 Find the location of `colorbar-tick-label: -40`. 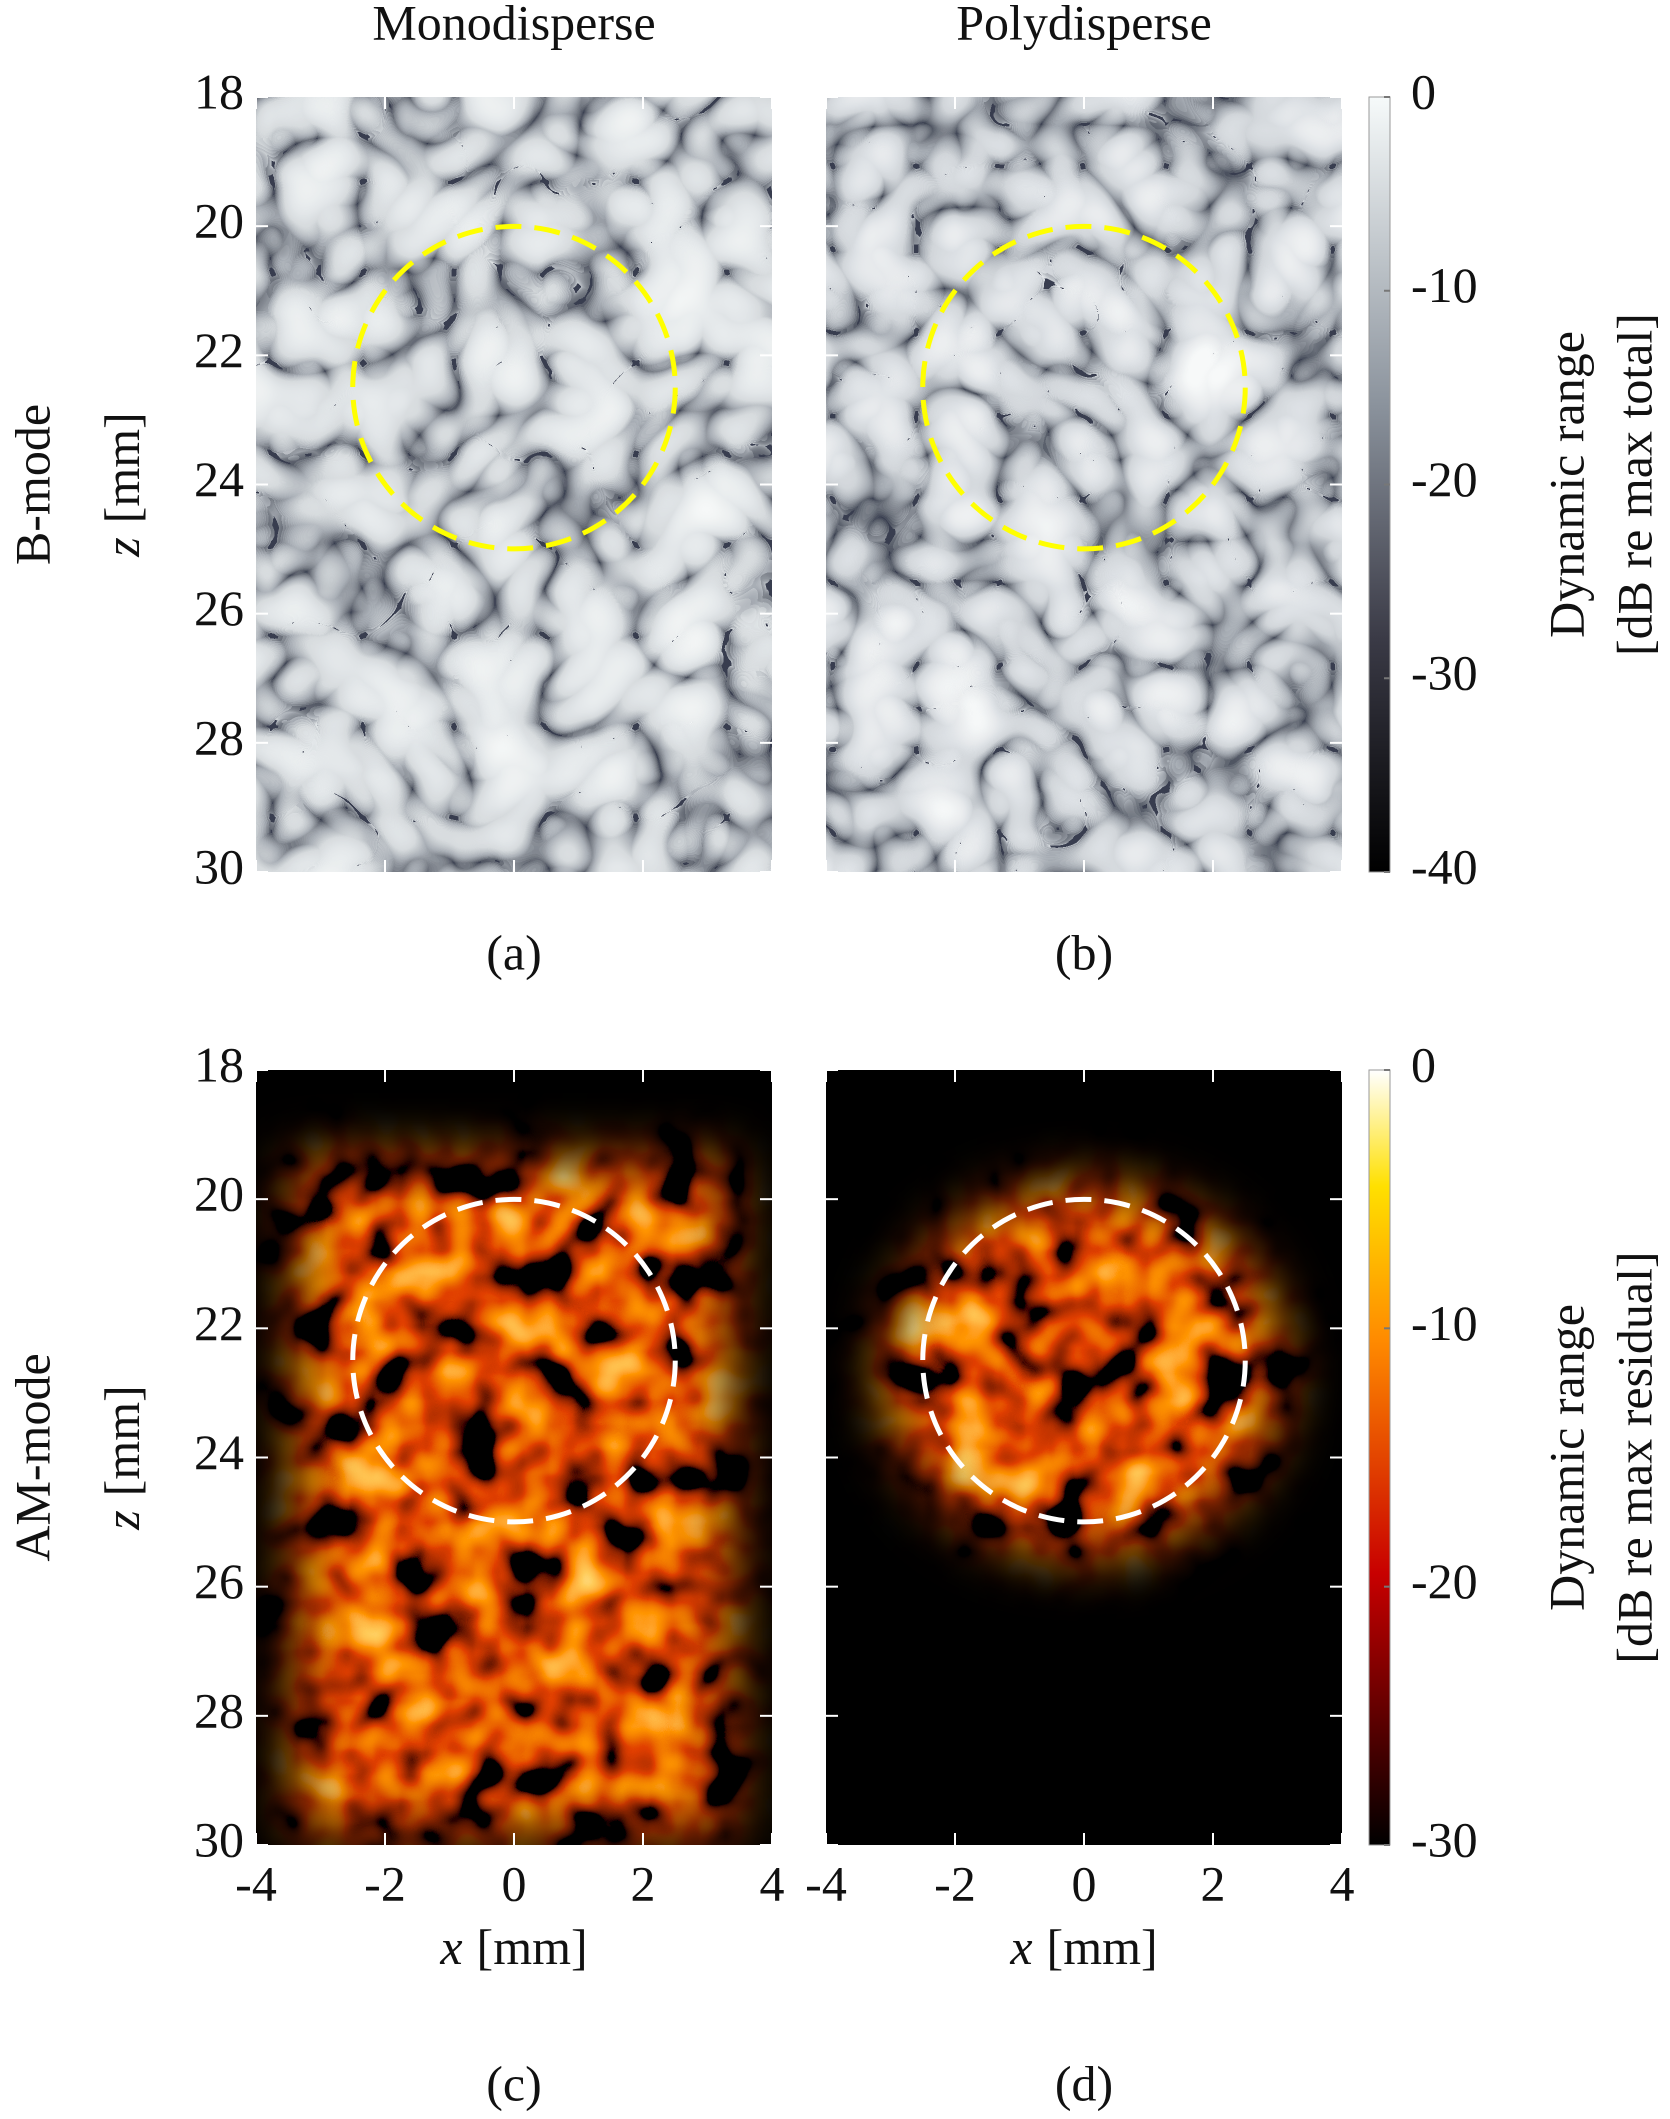

colorbar-tick-label: -40 is located at coordinates (1444, 866).